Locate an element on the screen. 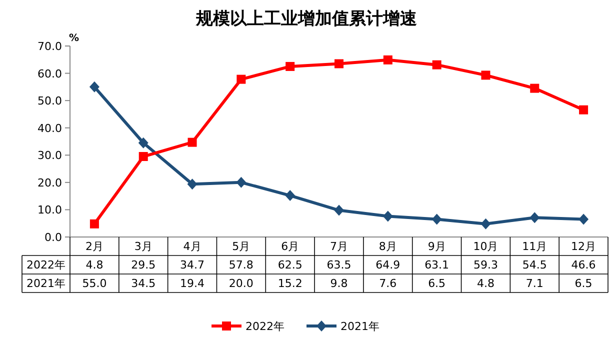  data-label: 34.7 is located at coordinates (192, 265).